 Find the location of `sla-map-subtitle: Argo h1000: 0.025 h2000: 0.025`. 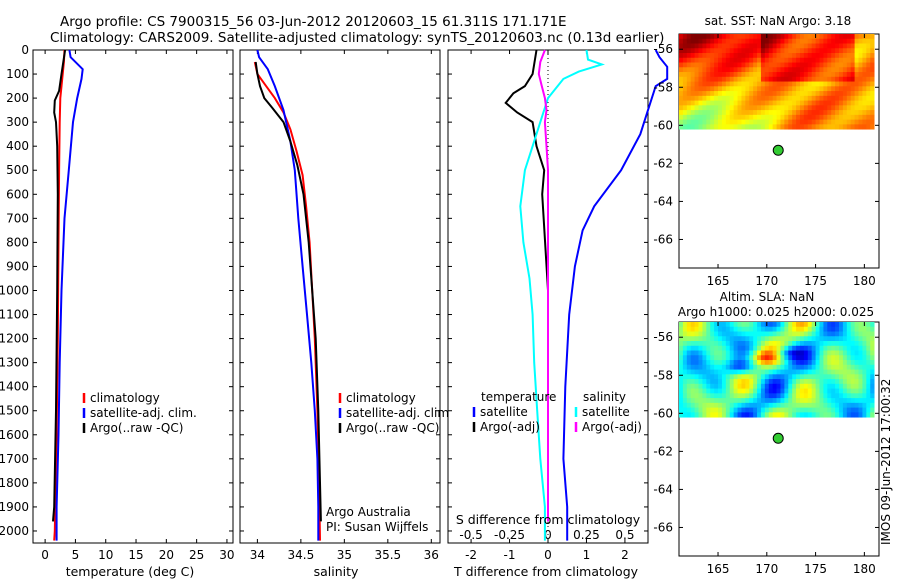

sla-map-subtitle: Argo h1000: 0.025 h2000: 0.025 is located at coordinates (776, 312).